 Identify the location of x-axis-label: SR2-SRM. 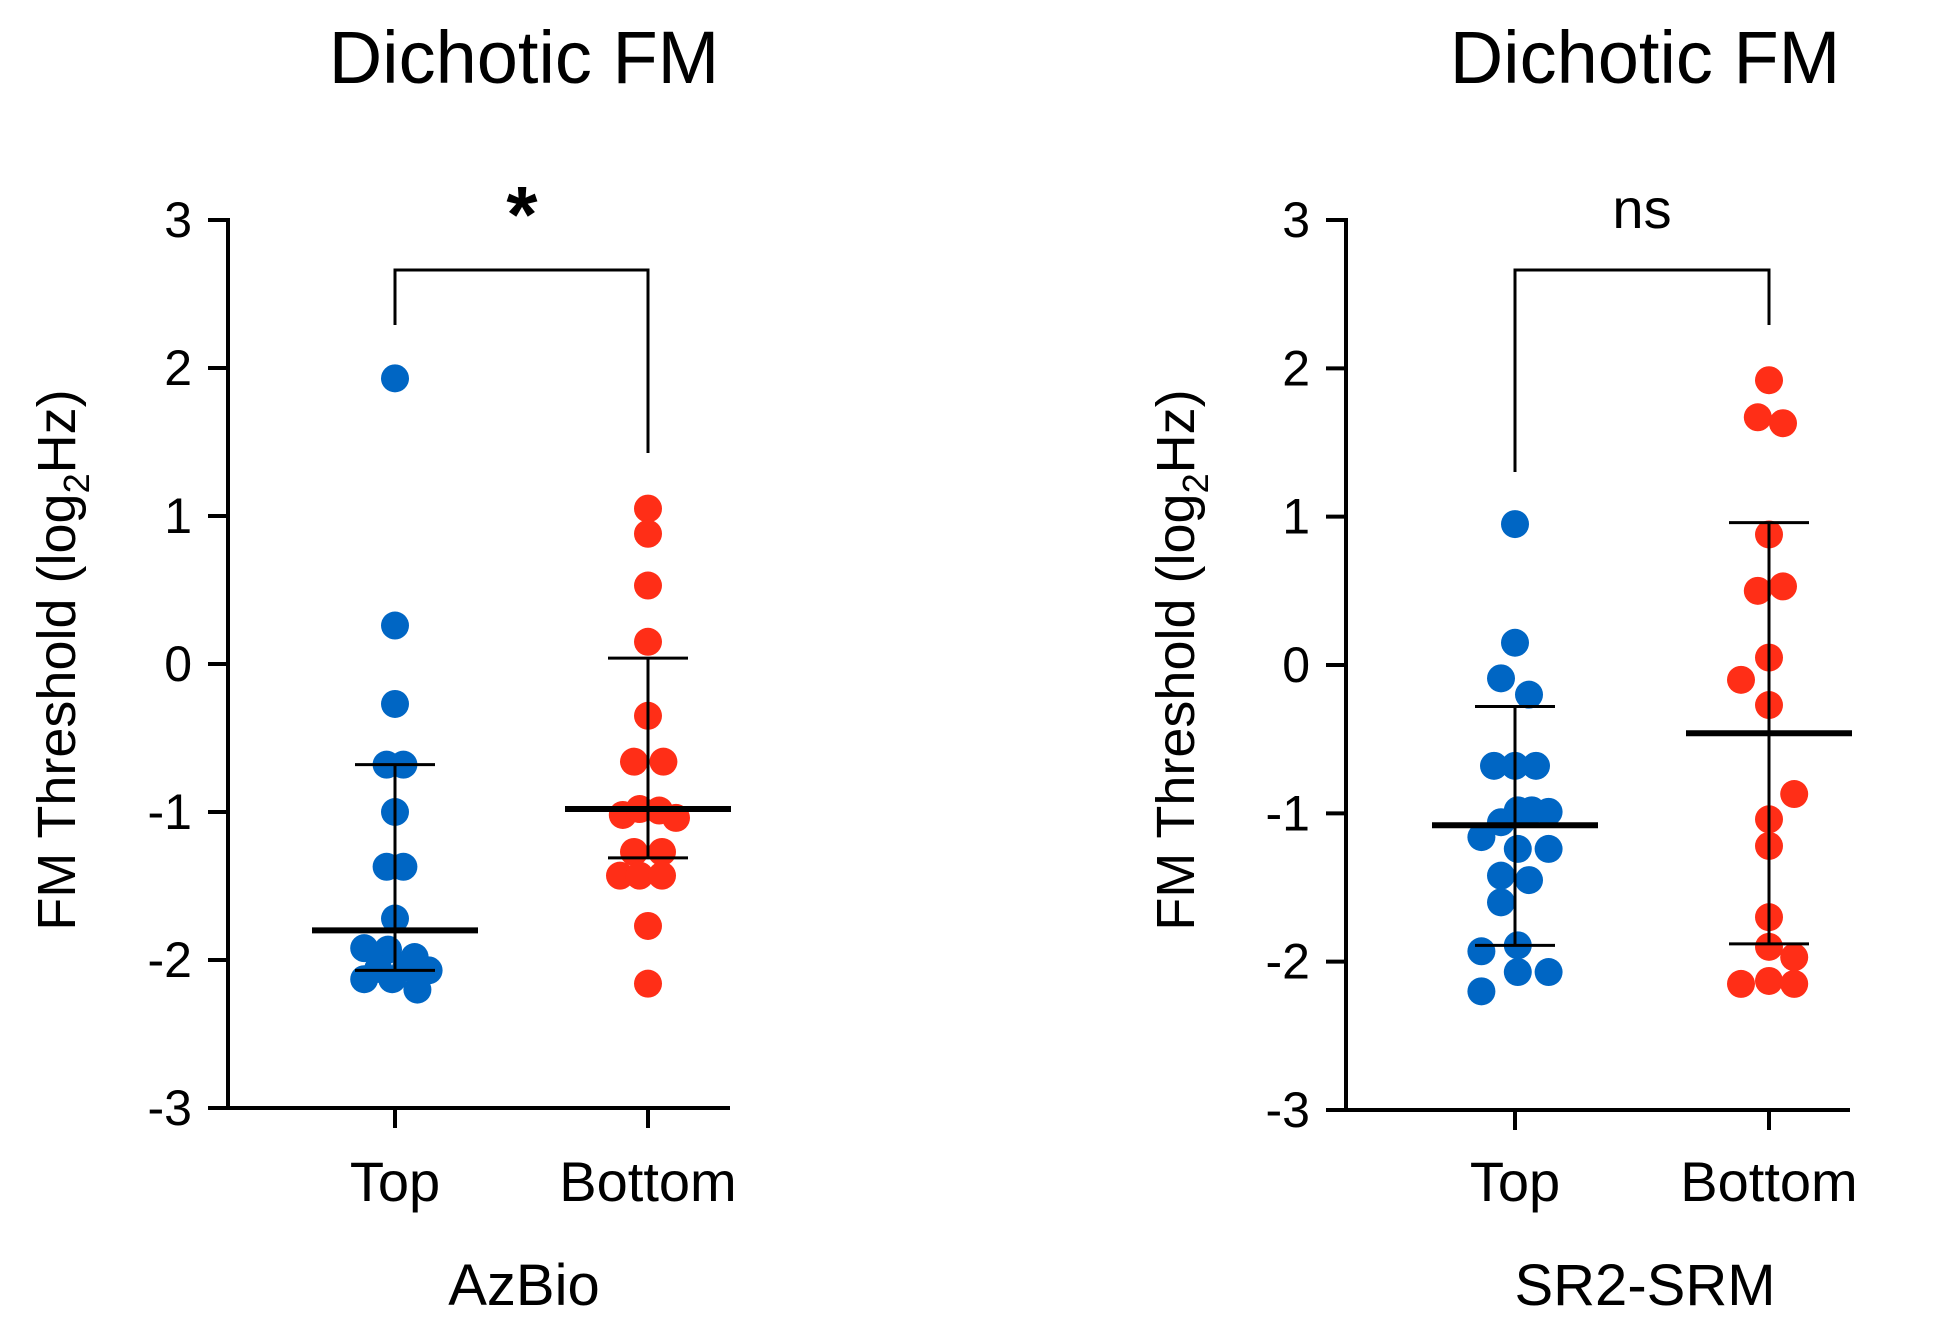
(1644, 1285).